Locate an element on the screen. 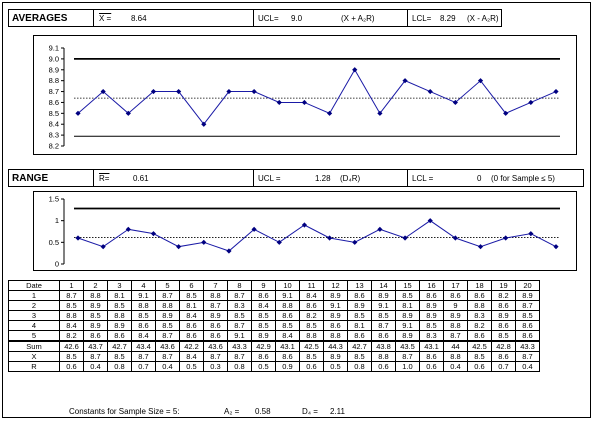 The height and width of the screenshot is (421, 595). xbar-label: X = is located at coordinates (105, 18).